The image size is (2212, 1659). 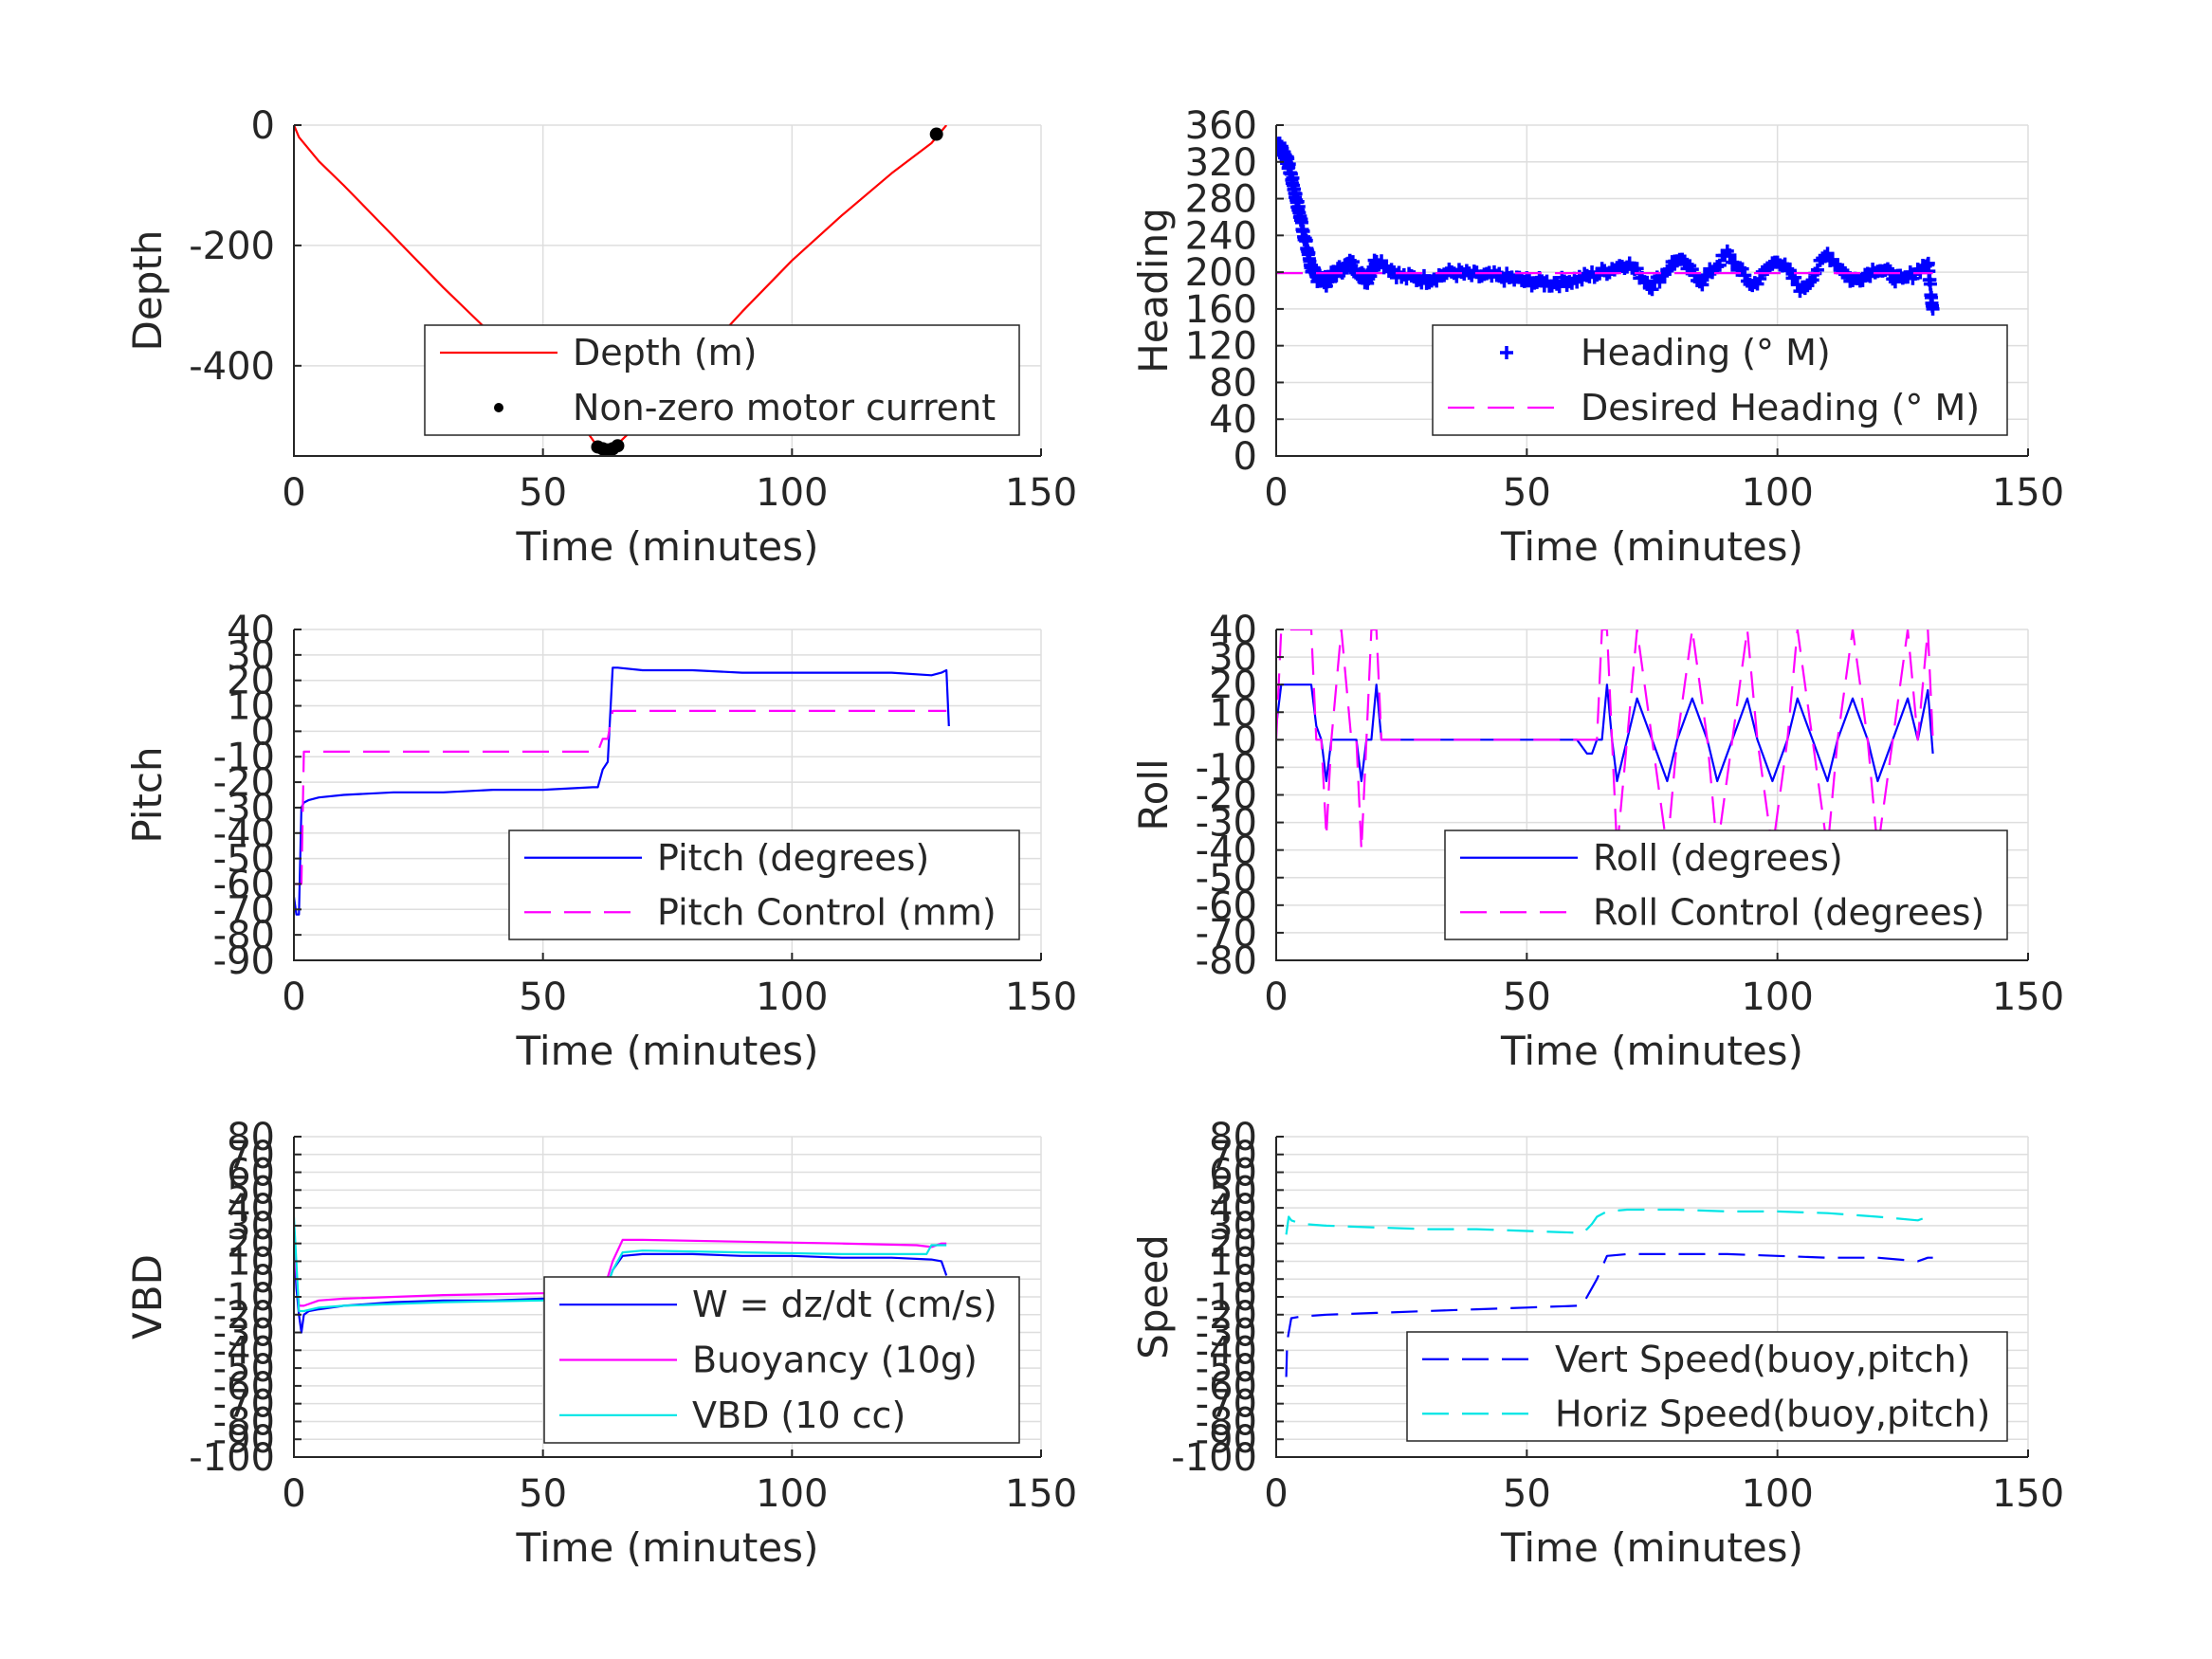 What do you see at coordinates (1609, 1314) in the screenshot?
I see `series-vert-speed-buoy-pitch-line` at bounding box center [1609, 1314].